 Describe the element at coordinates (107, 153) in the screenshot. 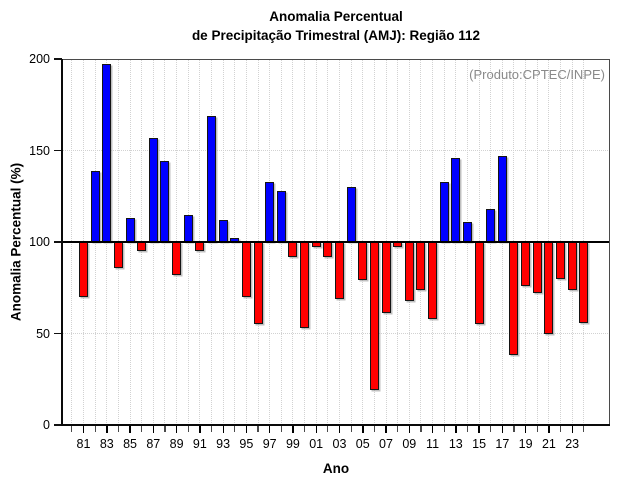

I see `bar-1983` at that location.